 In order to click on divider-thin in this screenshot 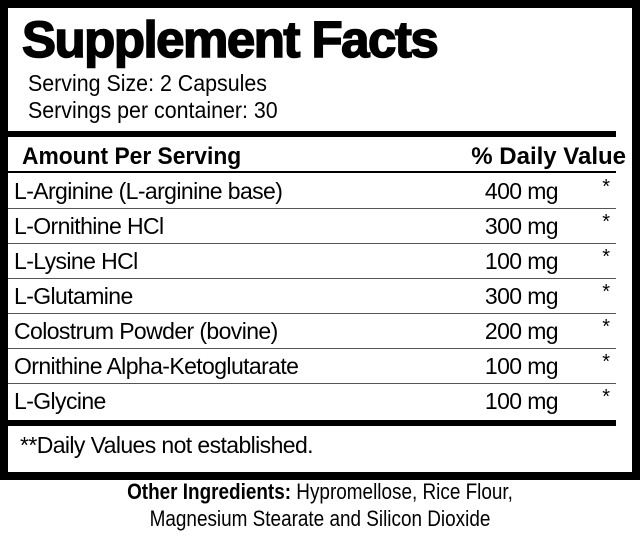, I will do `click(312, 172)`.